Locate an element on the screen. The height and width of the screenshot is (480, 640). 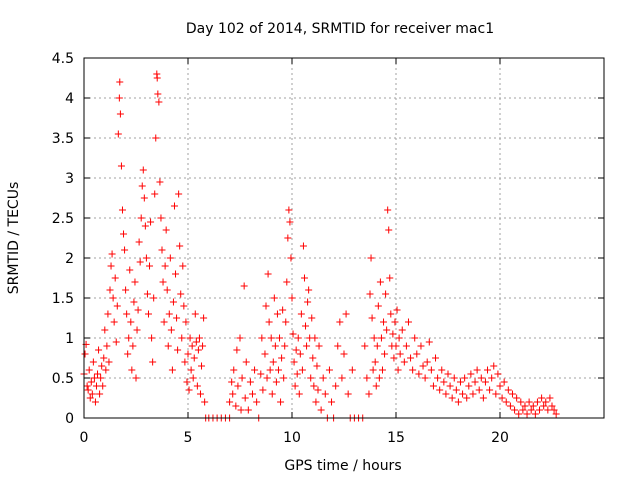
x-axis-label: GPS time / hours is located at coordinates (342, 466).